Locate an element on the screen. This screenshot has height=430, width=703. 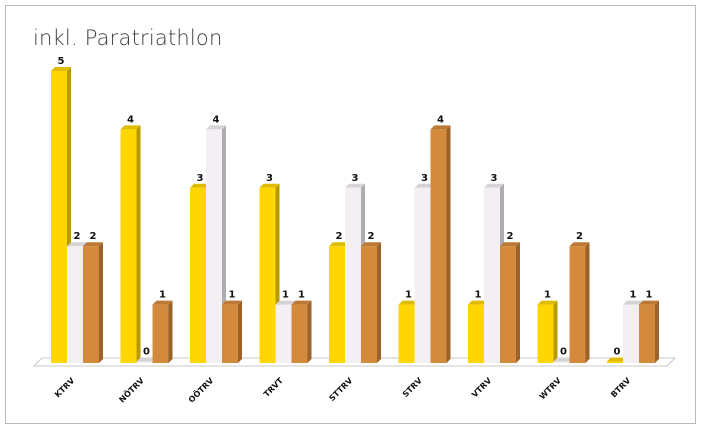
category-label: STTRV is located at coordinates (341, 389).